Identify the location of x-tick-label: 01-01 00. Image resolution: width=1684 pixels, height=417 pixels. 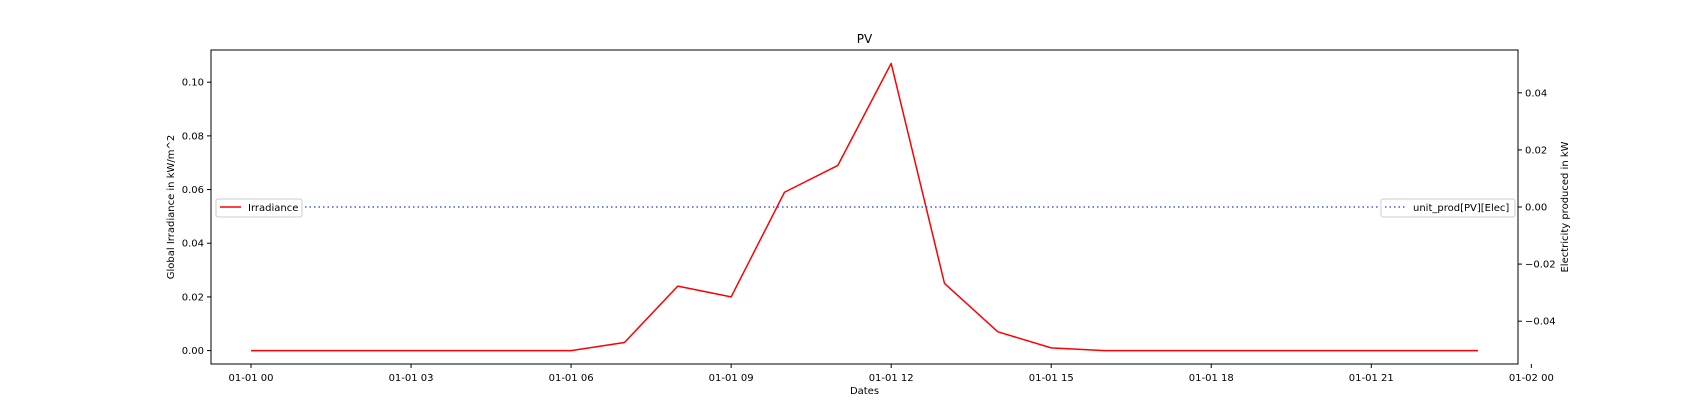
(251, 378).